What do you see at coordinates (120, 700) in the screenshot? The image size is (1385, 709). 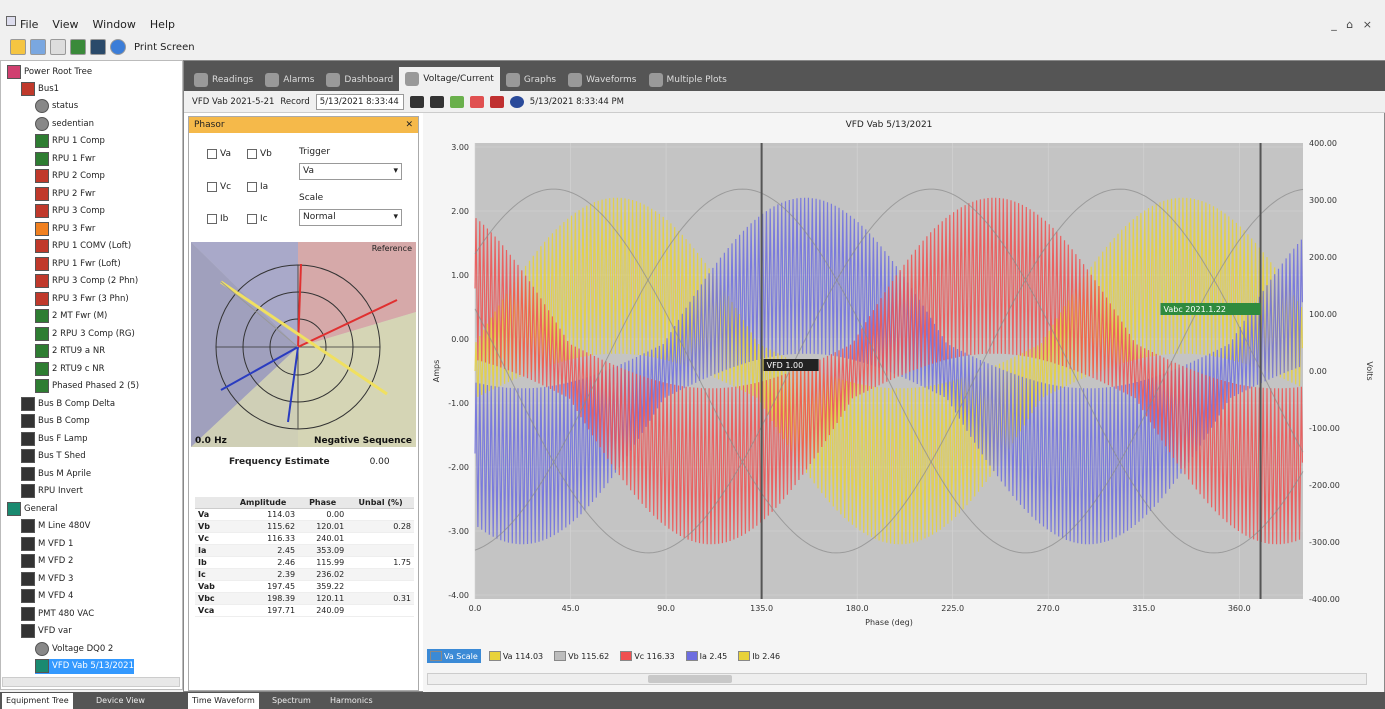 I see `bottom-tab: Device View` at bounding box center [120, 700].